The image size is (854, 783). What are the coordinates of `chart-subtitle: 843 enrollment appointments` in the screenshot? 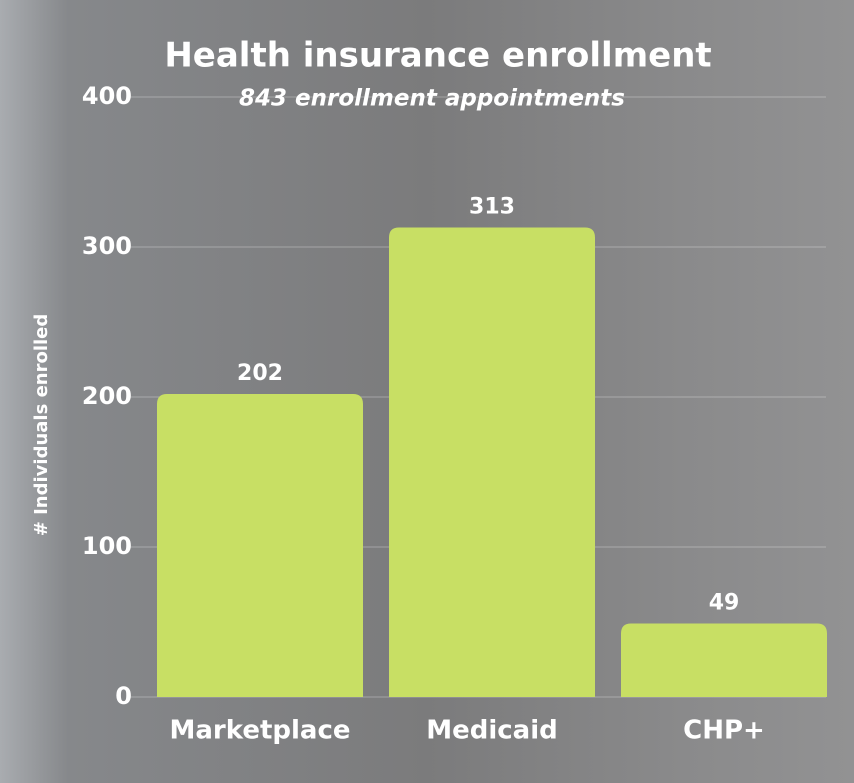 It's located at (432, 99).